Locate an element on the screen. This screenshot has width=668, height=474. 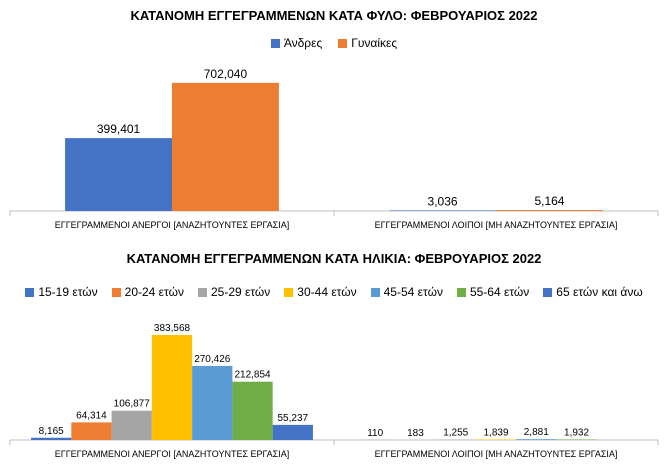
legend-label: 65 ετών και άνω is located at coordinates (599, 292).